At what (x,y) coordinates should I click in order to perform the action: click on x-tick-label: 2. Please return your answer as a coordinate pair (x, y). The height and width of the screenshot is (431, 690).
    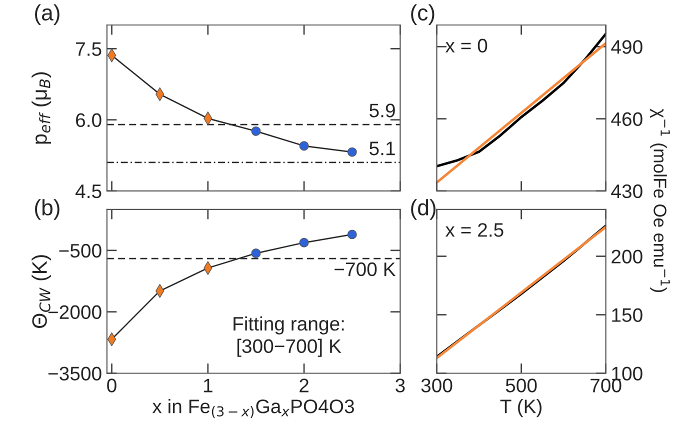
    Looking at the image, I should click on (304, 385).